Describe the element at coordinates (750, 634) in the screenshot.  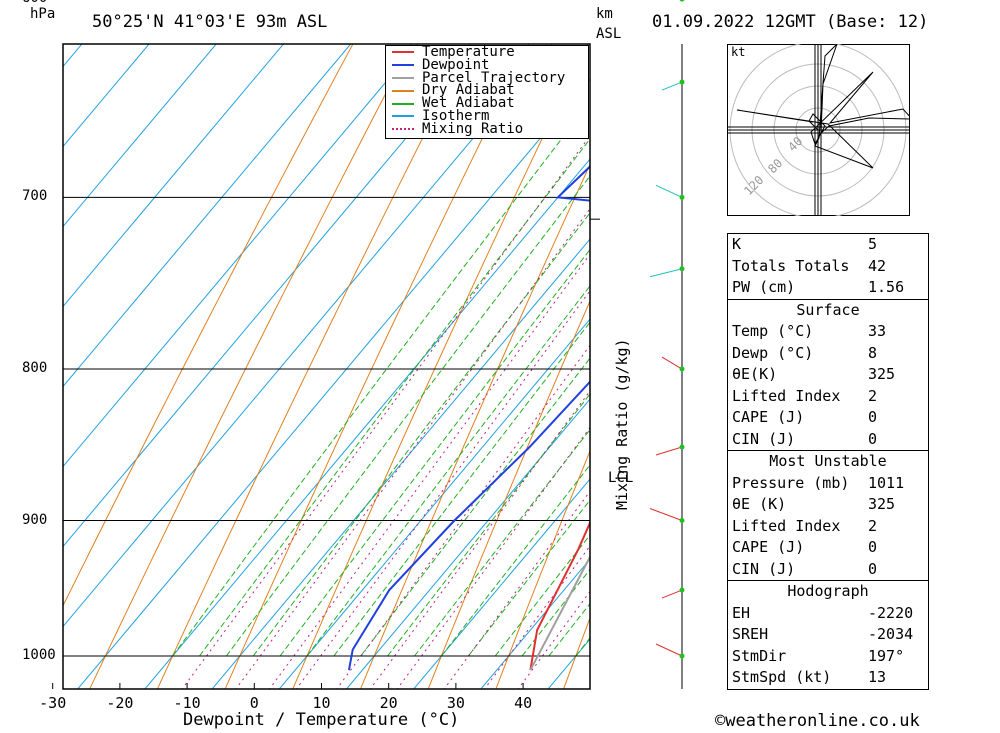
I see `row-label: SREH` at that location.